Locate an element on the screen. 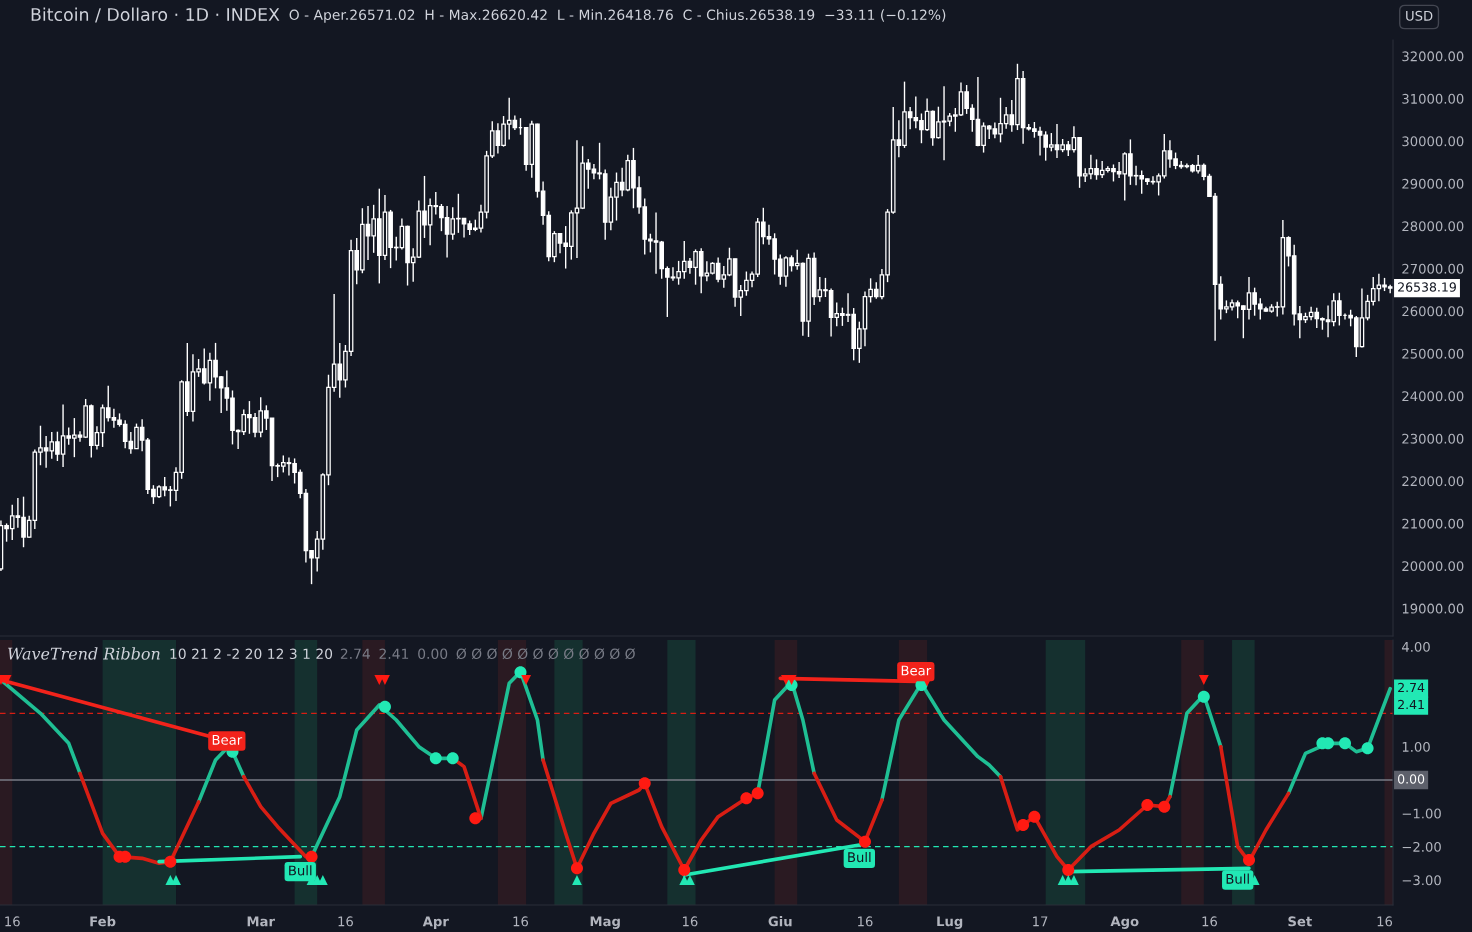 This screenshot has height=932, width=1472. annotation: 26538.19 is located at coordinates (1427, 287).